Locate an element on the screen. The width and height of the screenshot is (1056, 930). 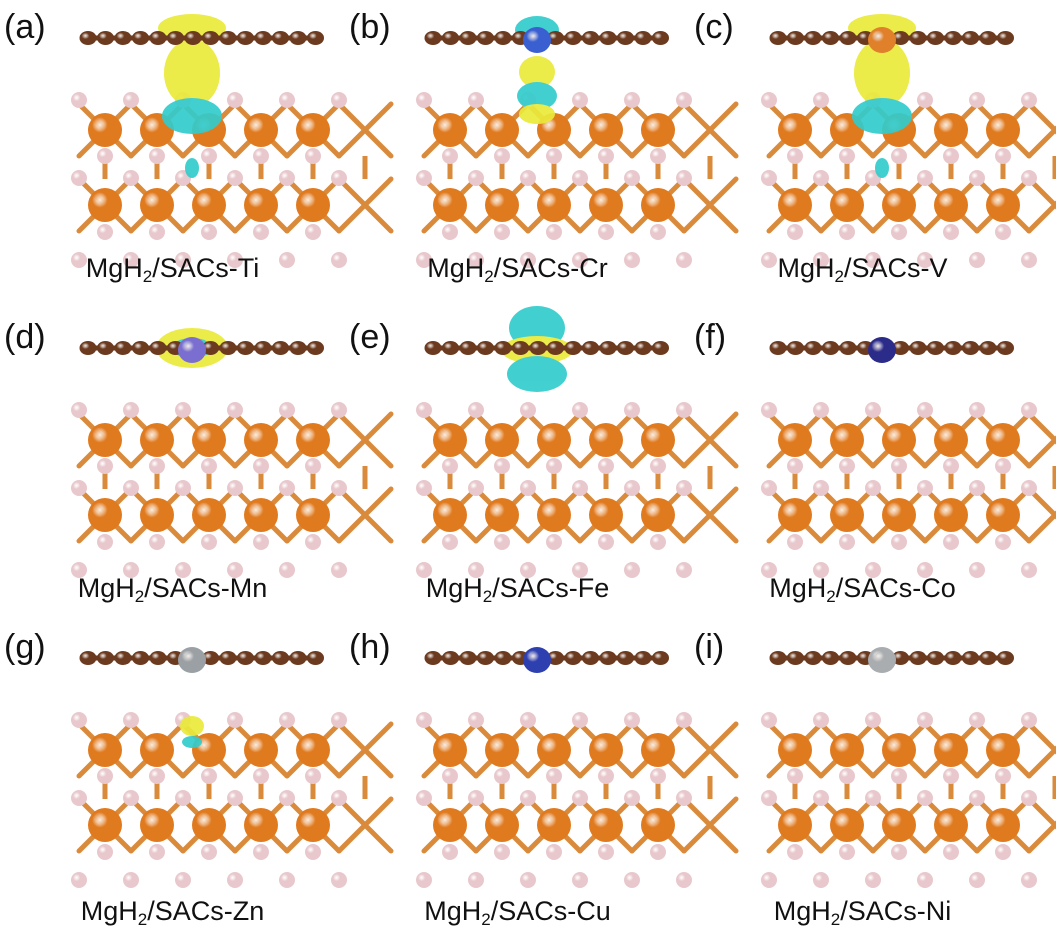
caption-system: /SACs-Cu is located at coordinates (550, 911).